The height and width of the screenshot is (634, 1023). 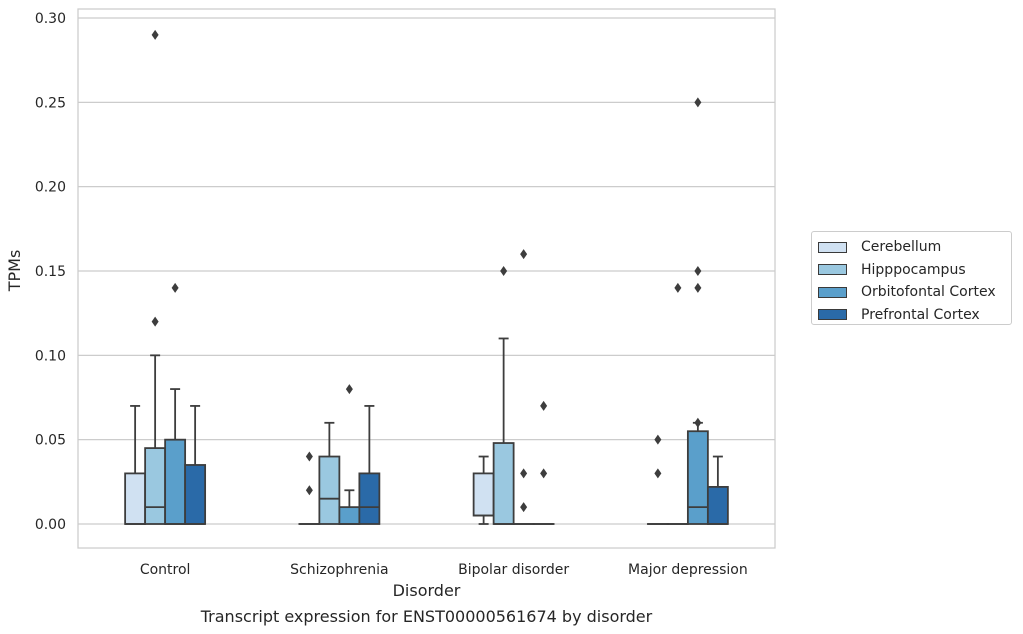 I want to click on y-tick-label: 0.30, so click(x=50, y=19).